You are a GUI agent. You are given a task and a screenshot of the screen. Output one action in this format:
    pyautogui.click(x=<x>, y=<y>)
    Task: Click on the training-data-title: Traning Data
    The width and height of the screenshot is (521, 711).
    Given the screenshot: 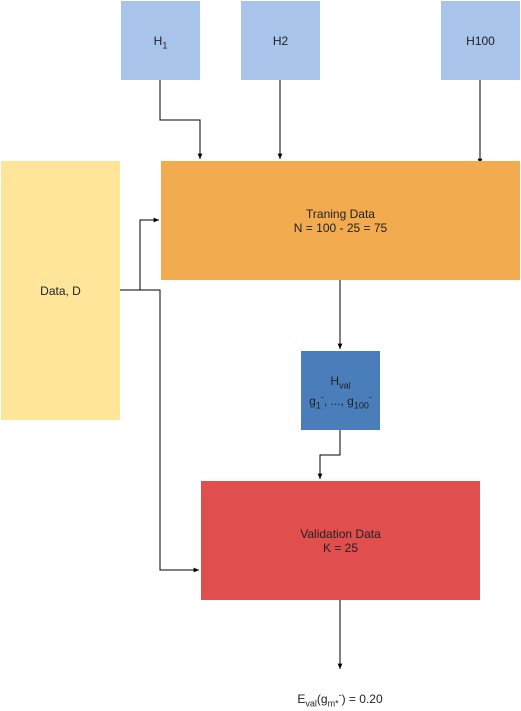 What is the action you would take?
    pyautogui.click(x=340, y=213)
    